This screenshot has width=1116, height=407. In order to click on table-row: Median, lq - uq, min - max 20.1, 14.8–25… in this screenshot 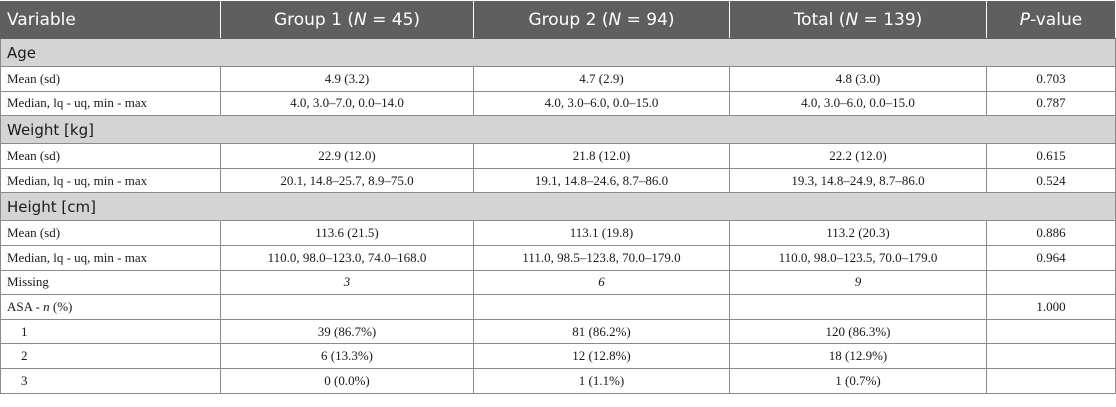, I will do `click(558, 180)`.